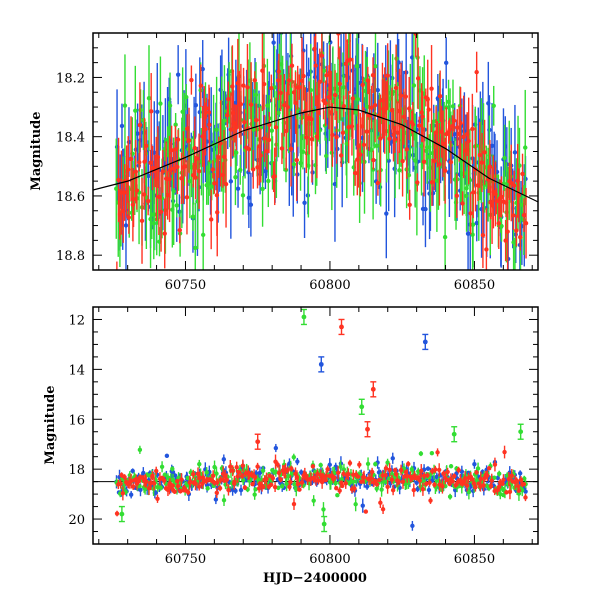  I want to click on top-x-tick-labels: 60750 60800 60850, so click(330, 285).